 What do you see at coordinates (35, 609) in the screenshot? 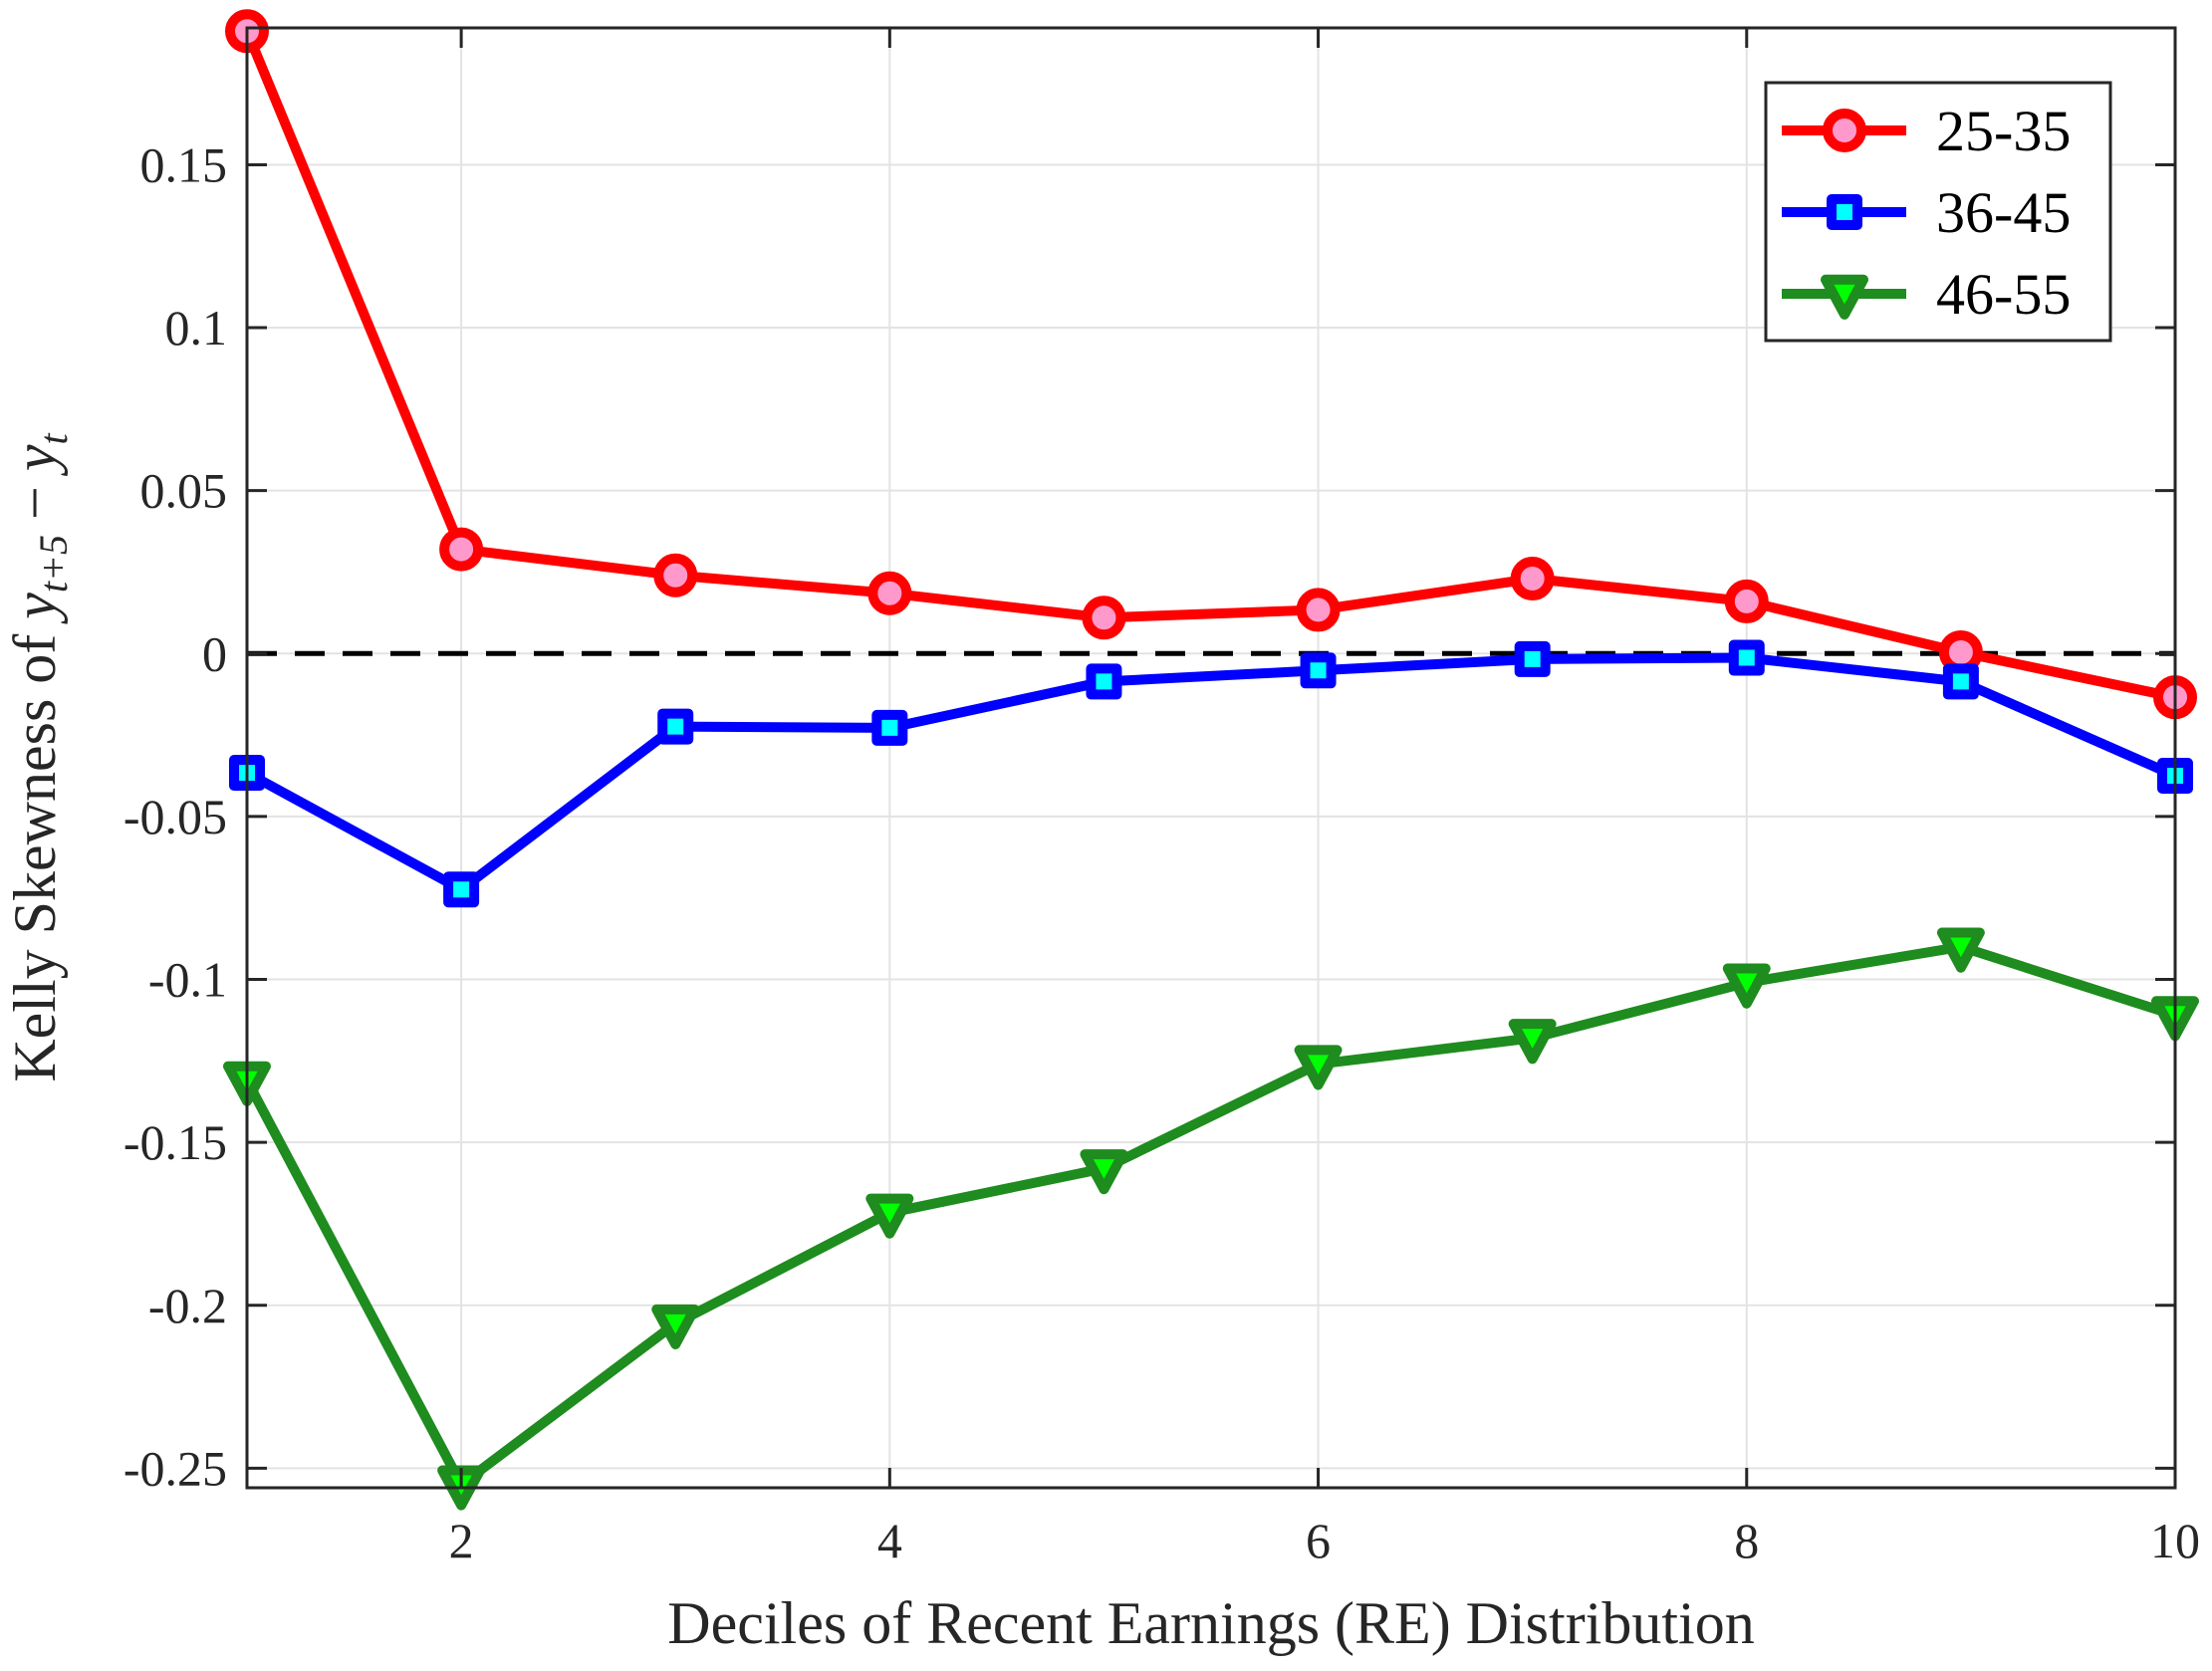
I see `y-axis-label-y1: y` at bounding box center [35, 609].